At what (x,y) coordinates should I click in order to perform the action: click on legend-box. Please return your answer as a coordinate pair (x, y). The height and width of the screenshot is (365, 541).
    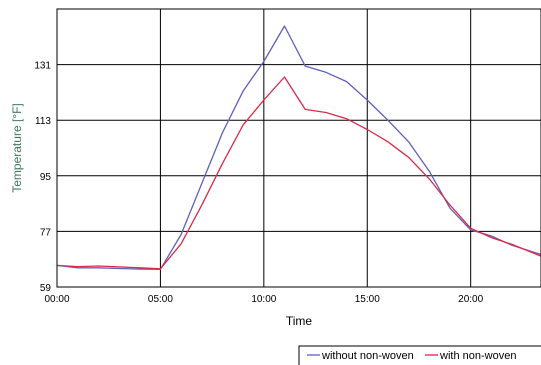
    Looking at the image, I should click on (419, 355).